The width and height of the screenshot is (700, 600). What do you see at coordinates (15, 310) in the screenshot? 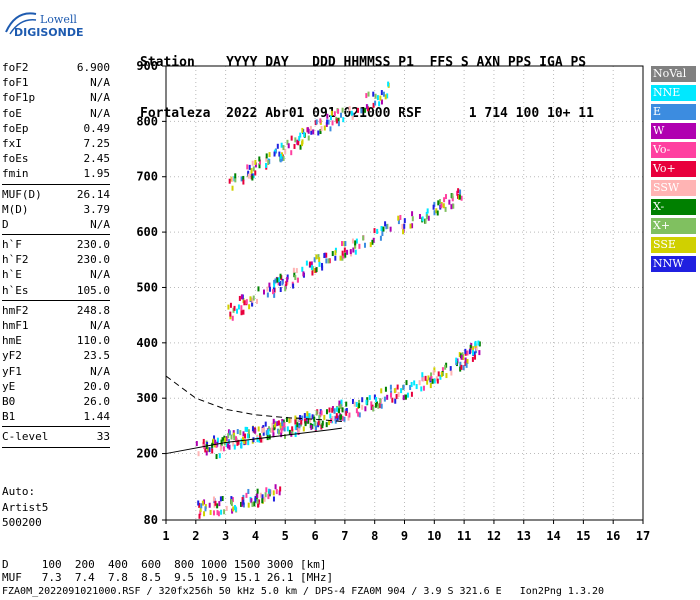
I see `param-name: hmF2` at bounding box center [15, 310].